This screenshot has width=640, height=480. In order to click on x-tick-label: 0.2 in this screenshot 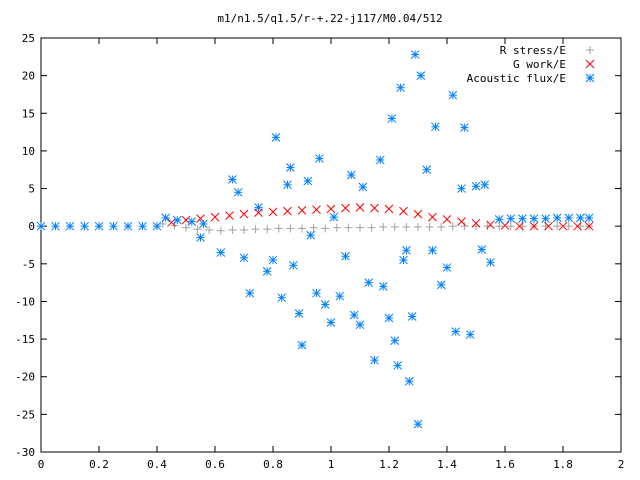, I will do `click(99, 464)`.